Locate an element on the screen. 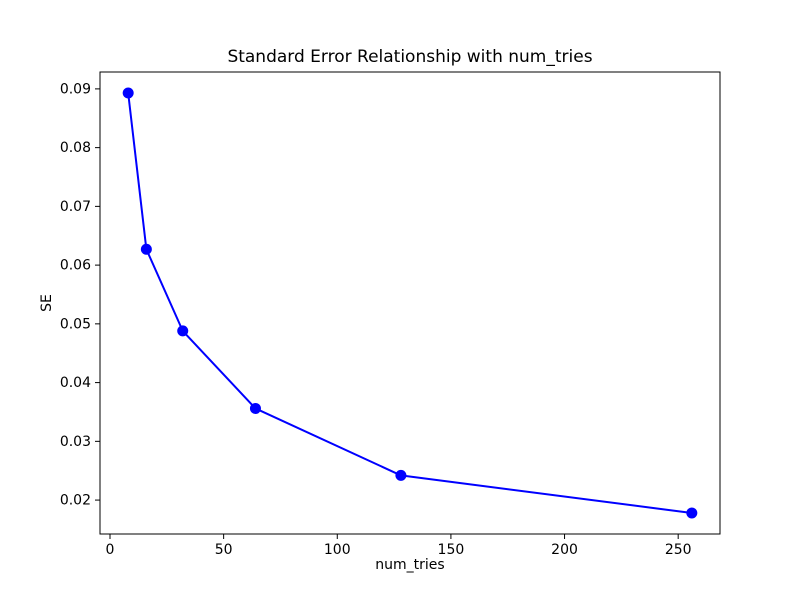 The width and height of the screenshot is (800, 600). y-axis-label: SE is located at coordinates (47, 303).